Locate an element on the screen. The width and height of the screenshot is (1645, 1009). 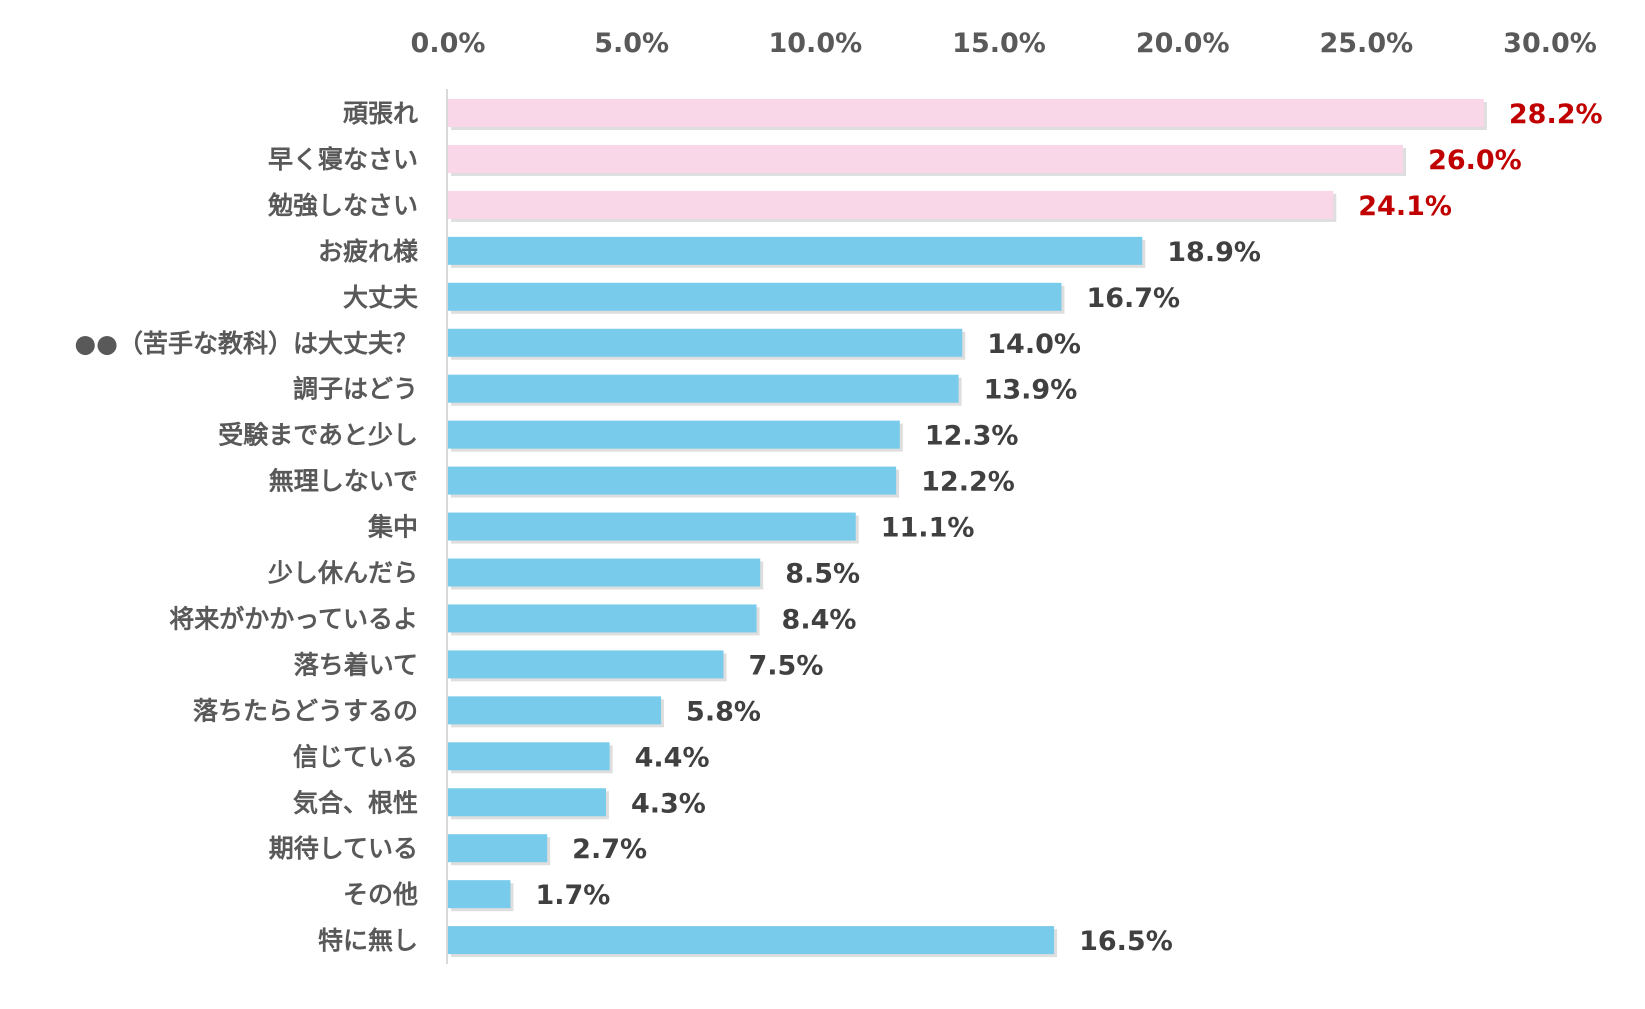
category-label: 期待している is located at coordinates (343, 848).